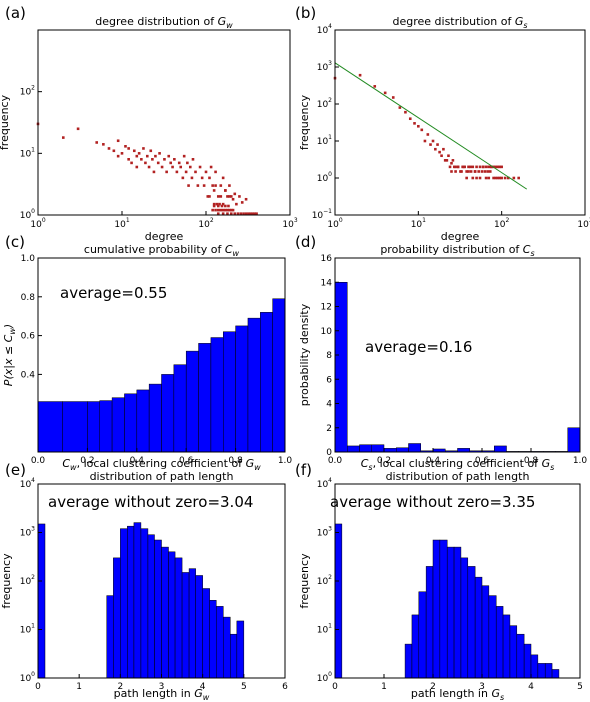 The width and height of the screenshot is (590, 702). What do you see at coordinates (164, 236) in the screenshot?
I see `x-axis-label: degree` at bounding box center [164, 236].